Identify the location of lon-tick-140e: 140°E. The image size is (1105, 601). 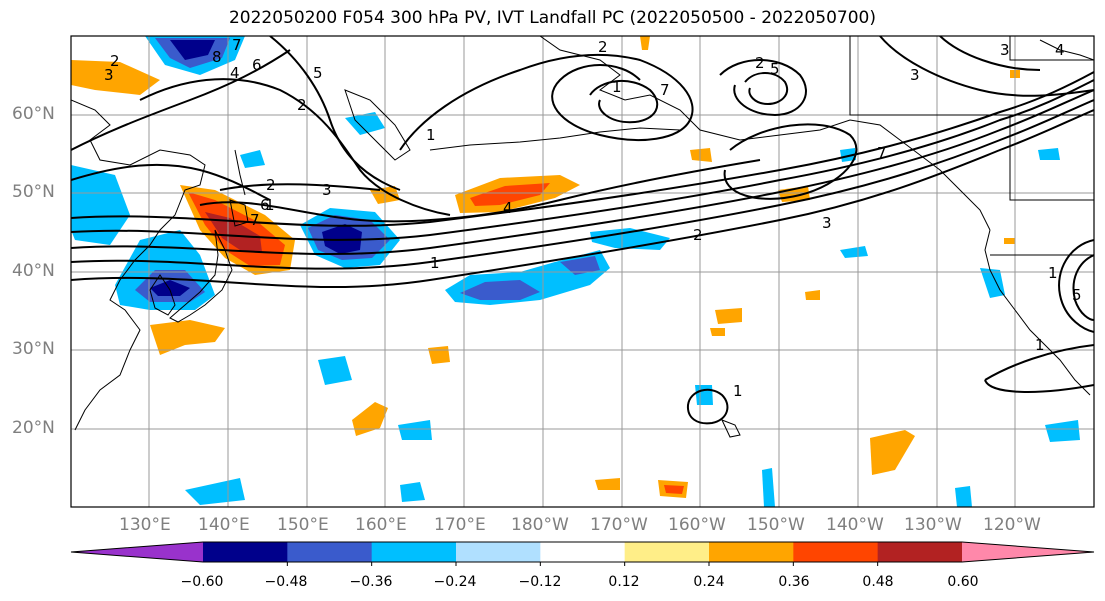
(224, 525).